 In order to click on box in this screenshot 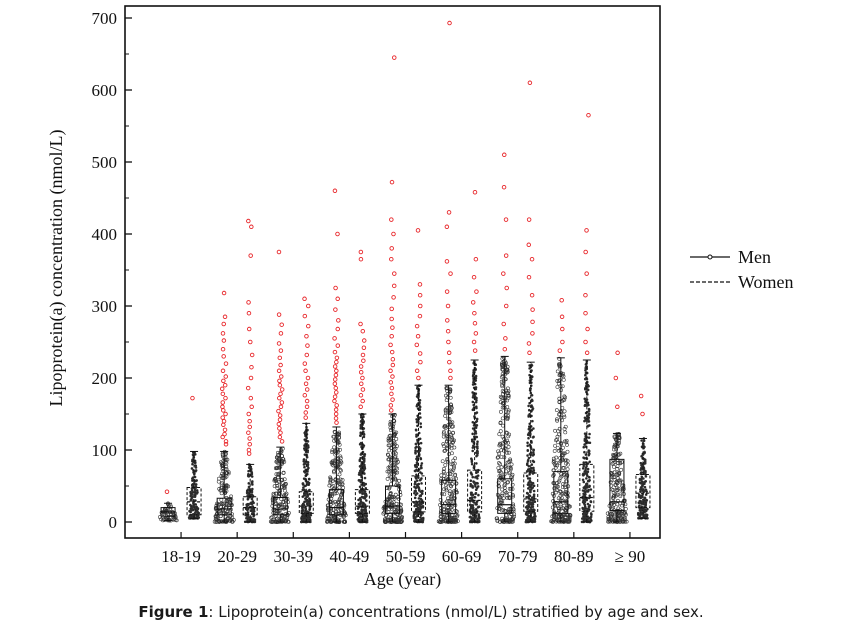, I will do `click(505, 496)`.